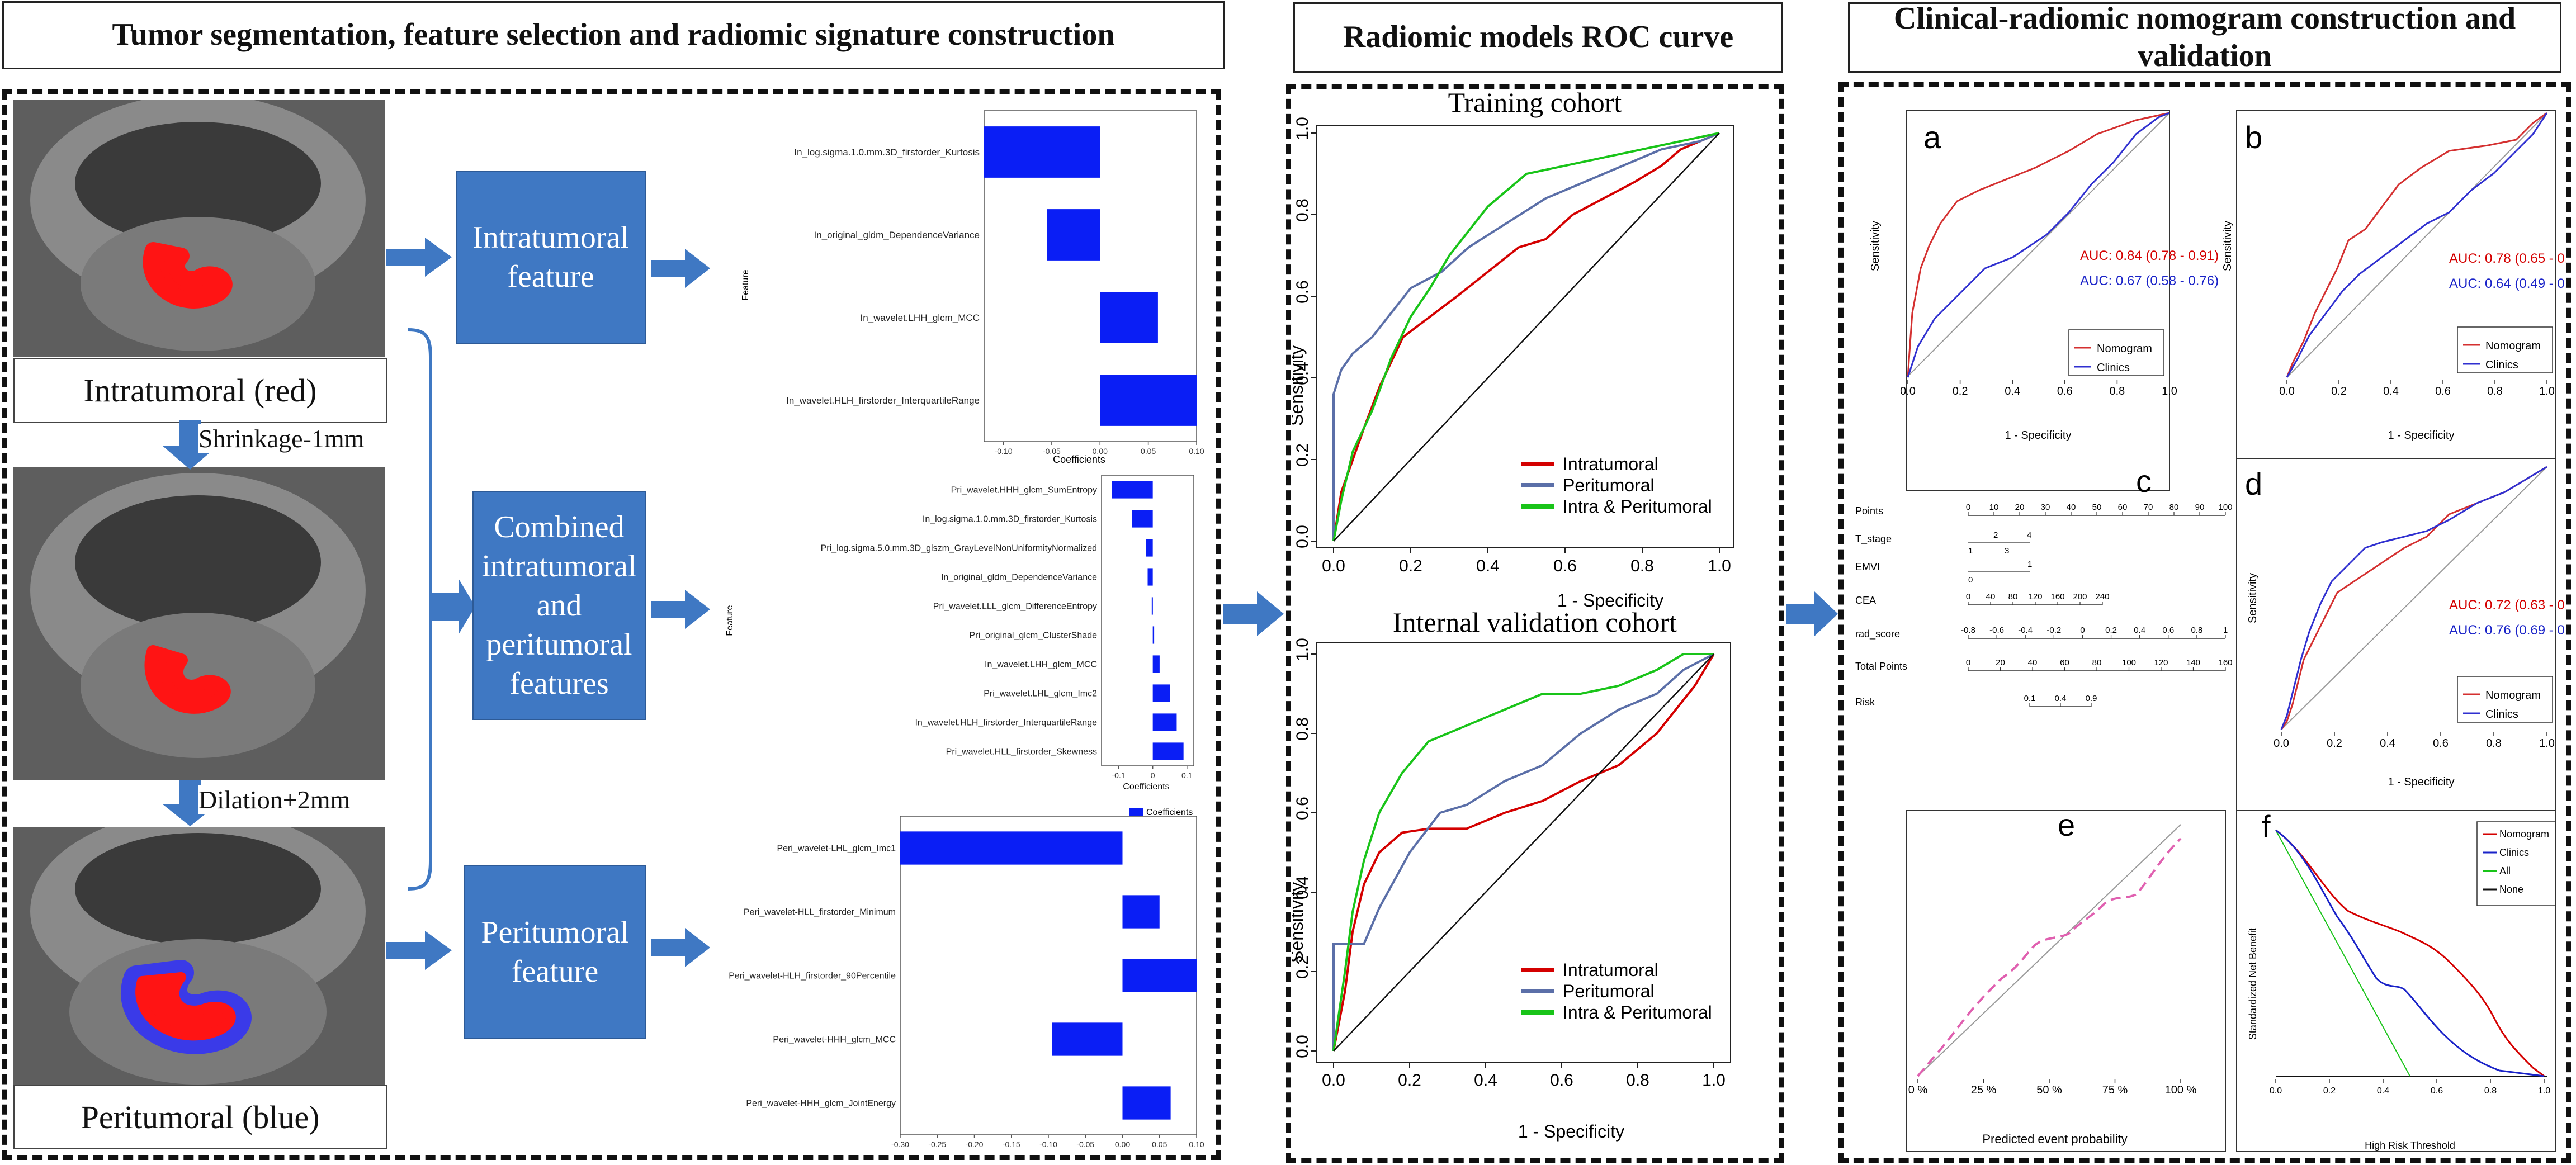 This screenshot has height=1165, width=2576. What do you see at coordinates (2181, 1090) in the screenshot?
I see `panel-e-x-tick-label: 100 %` at bounding box center [2181, 1090].